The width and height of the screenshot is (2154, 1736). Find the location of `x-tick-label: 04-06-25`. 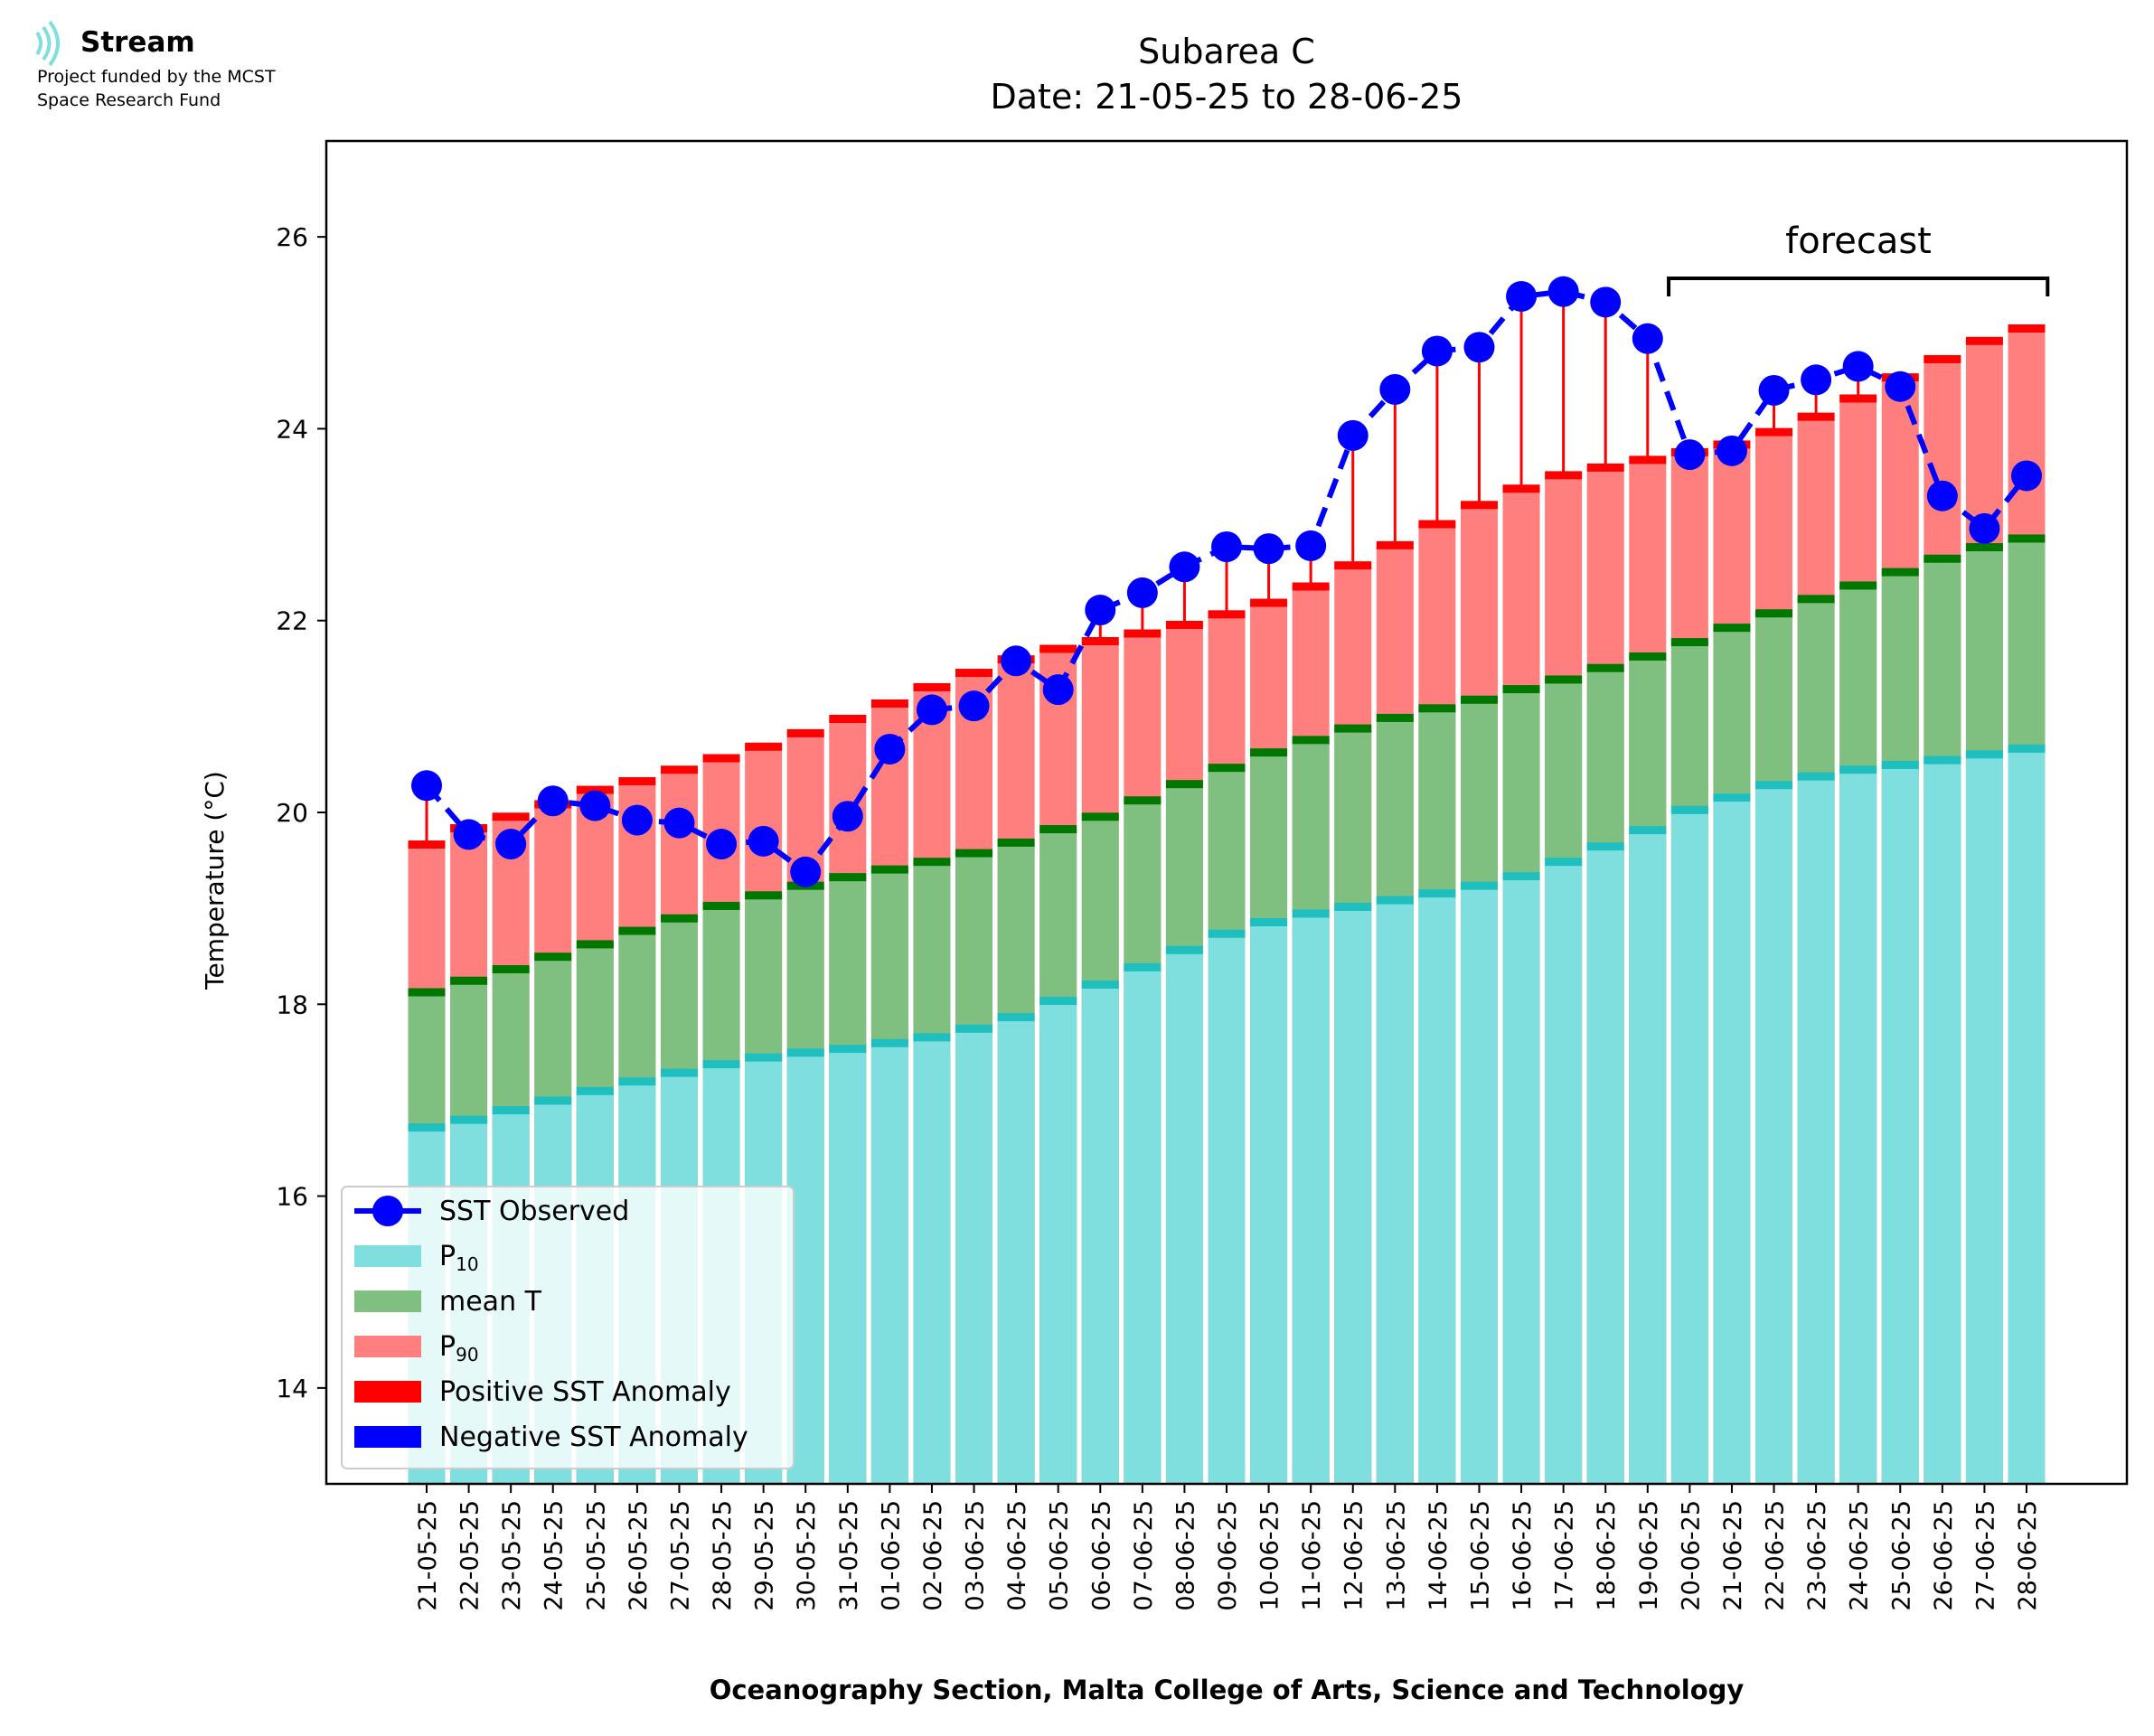

x-tick-label: 04-06-25 is located at coordinates (1017, 1556).